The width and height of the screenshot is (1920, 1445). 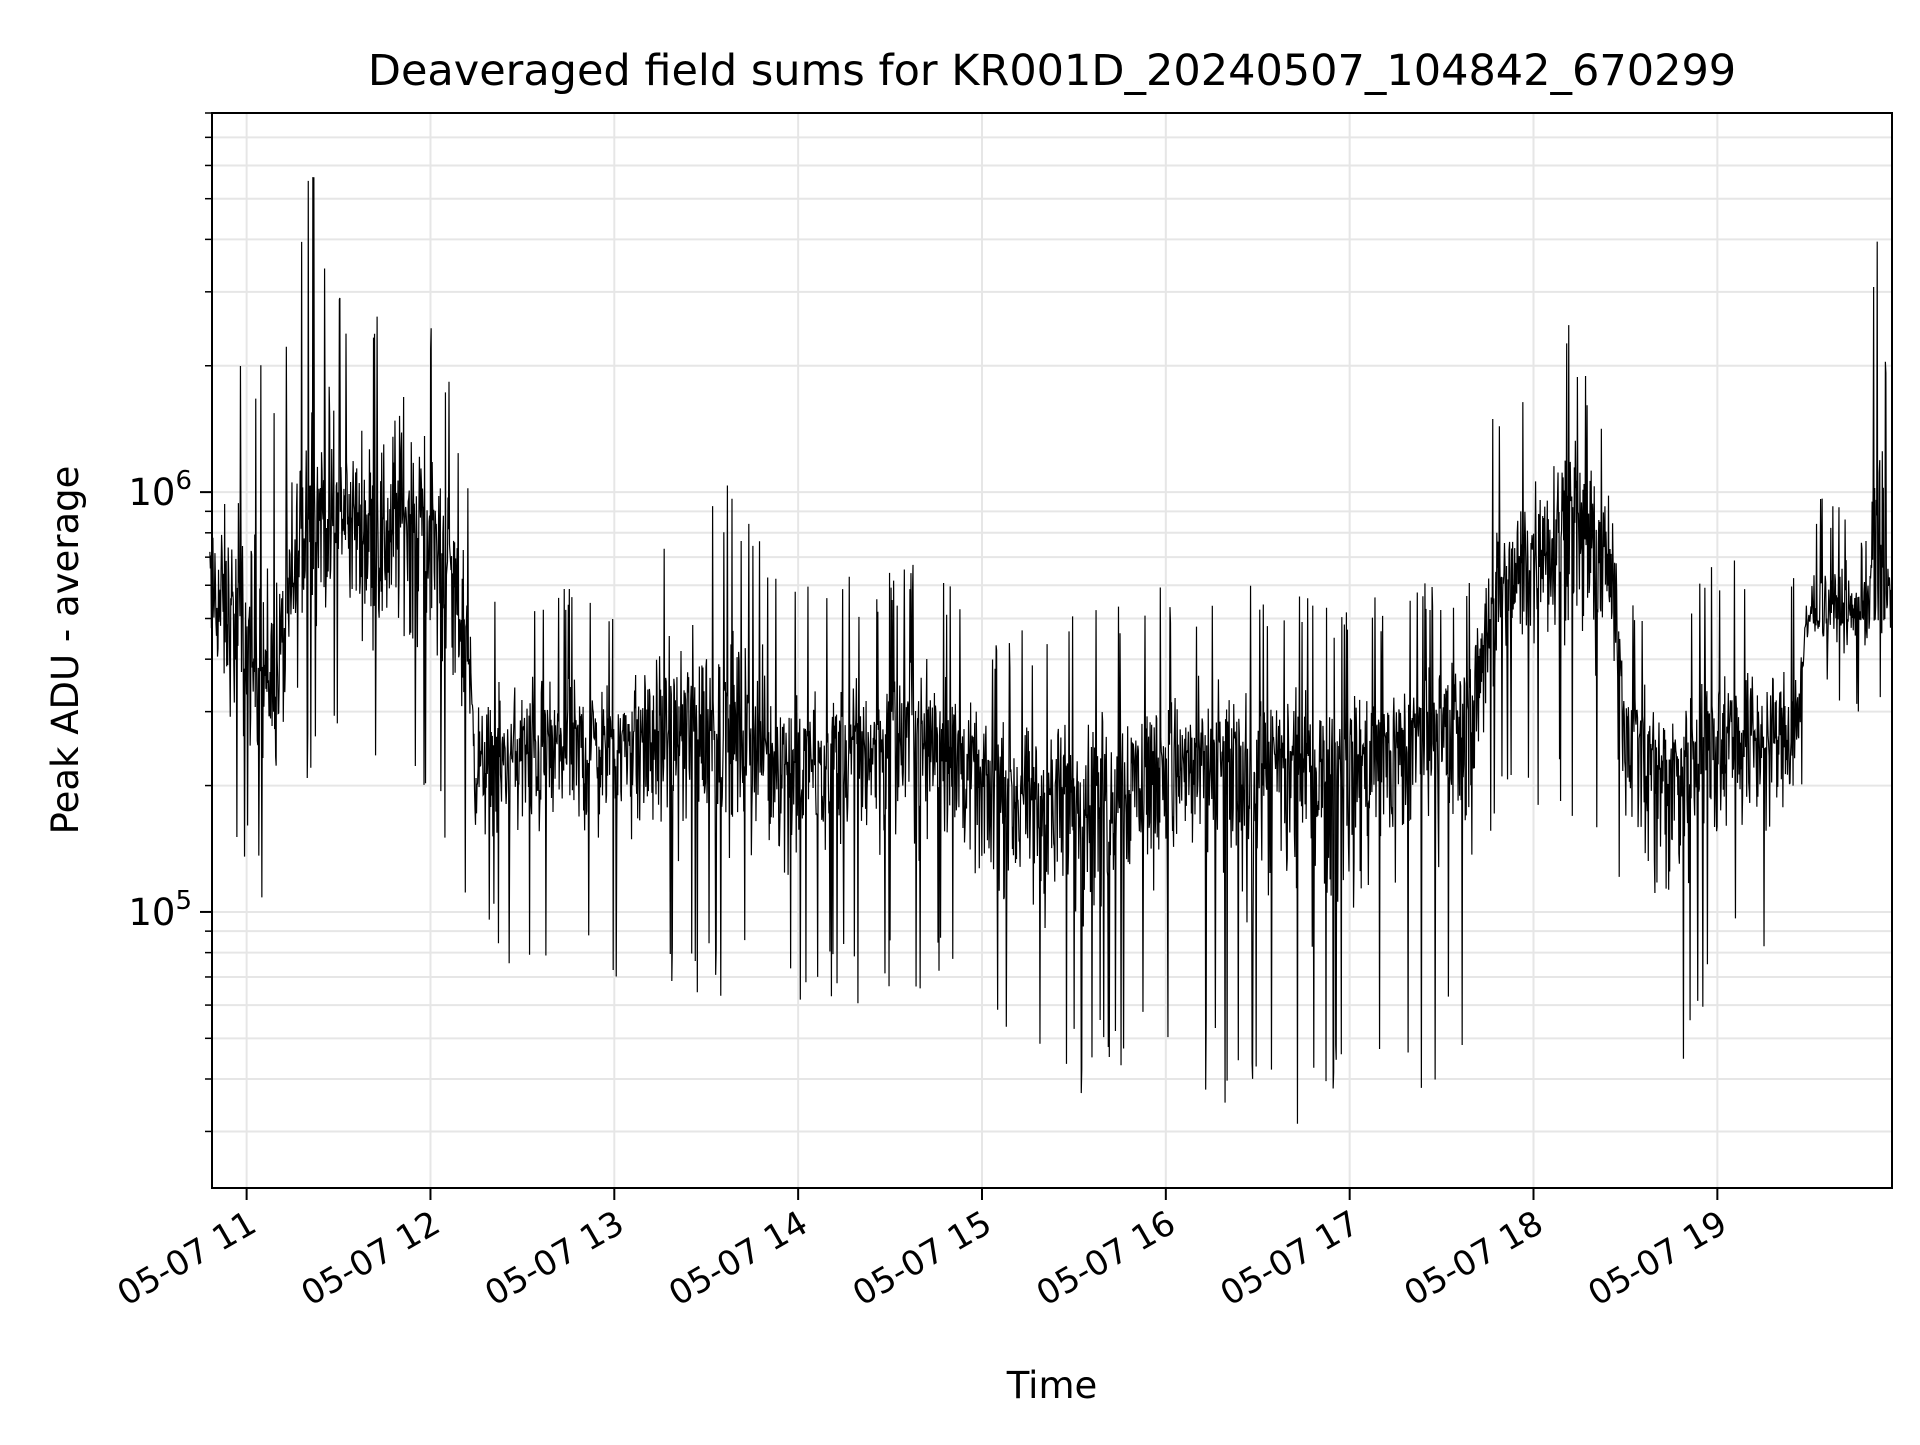 What do you see at coordinates (1052, 1385) in the screenshot?
I see `x-axis-label: Time` at bounding box center [1052, 1385].